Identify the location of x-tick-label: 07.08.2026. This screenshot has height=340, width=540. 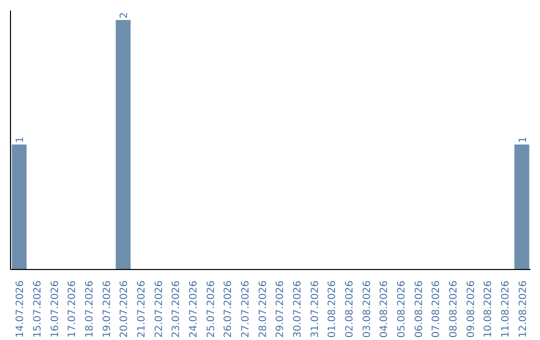
(436, 309).